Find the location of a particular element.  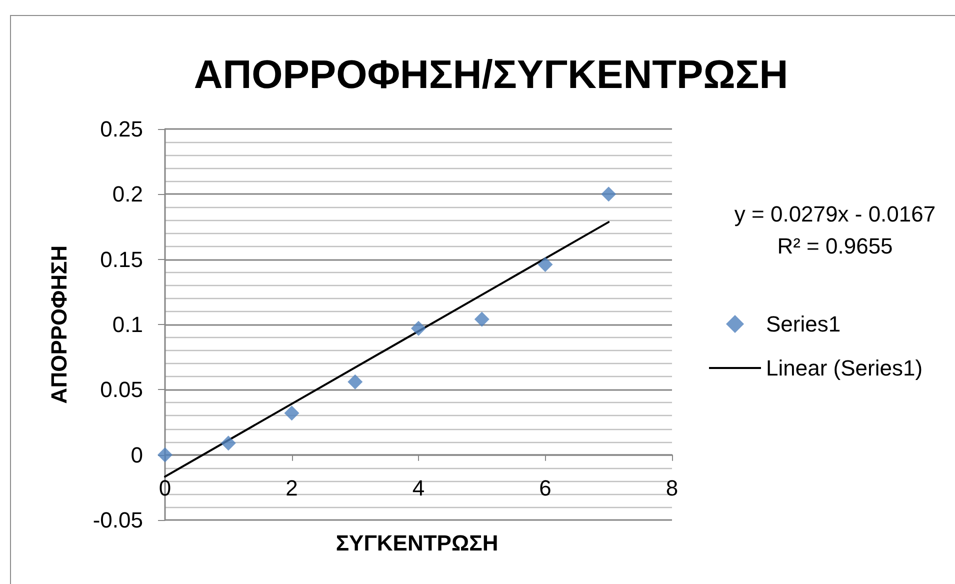

text: y = 0.0279x - 0.0167 is located at coordinates (835, 214).